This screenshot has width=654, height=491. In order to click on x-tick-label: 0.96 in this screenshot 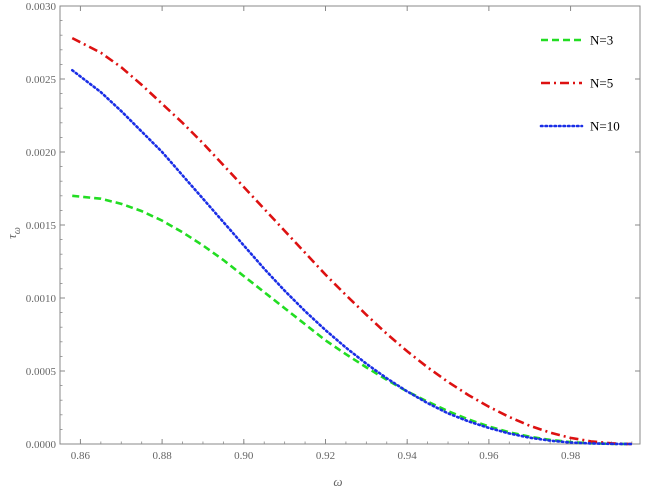, I will do `click(489, 456)`.